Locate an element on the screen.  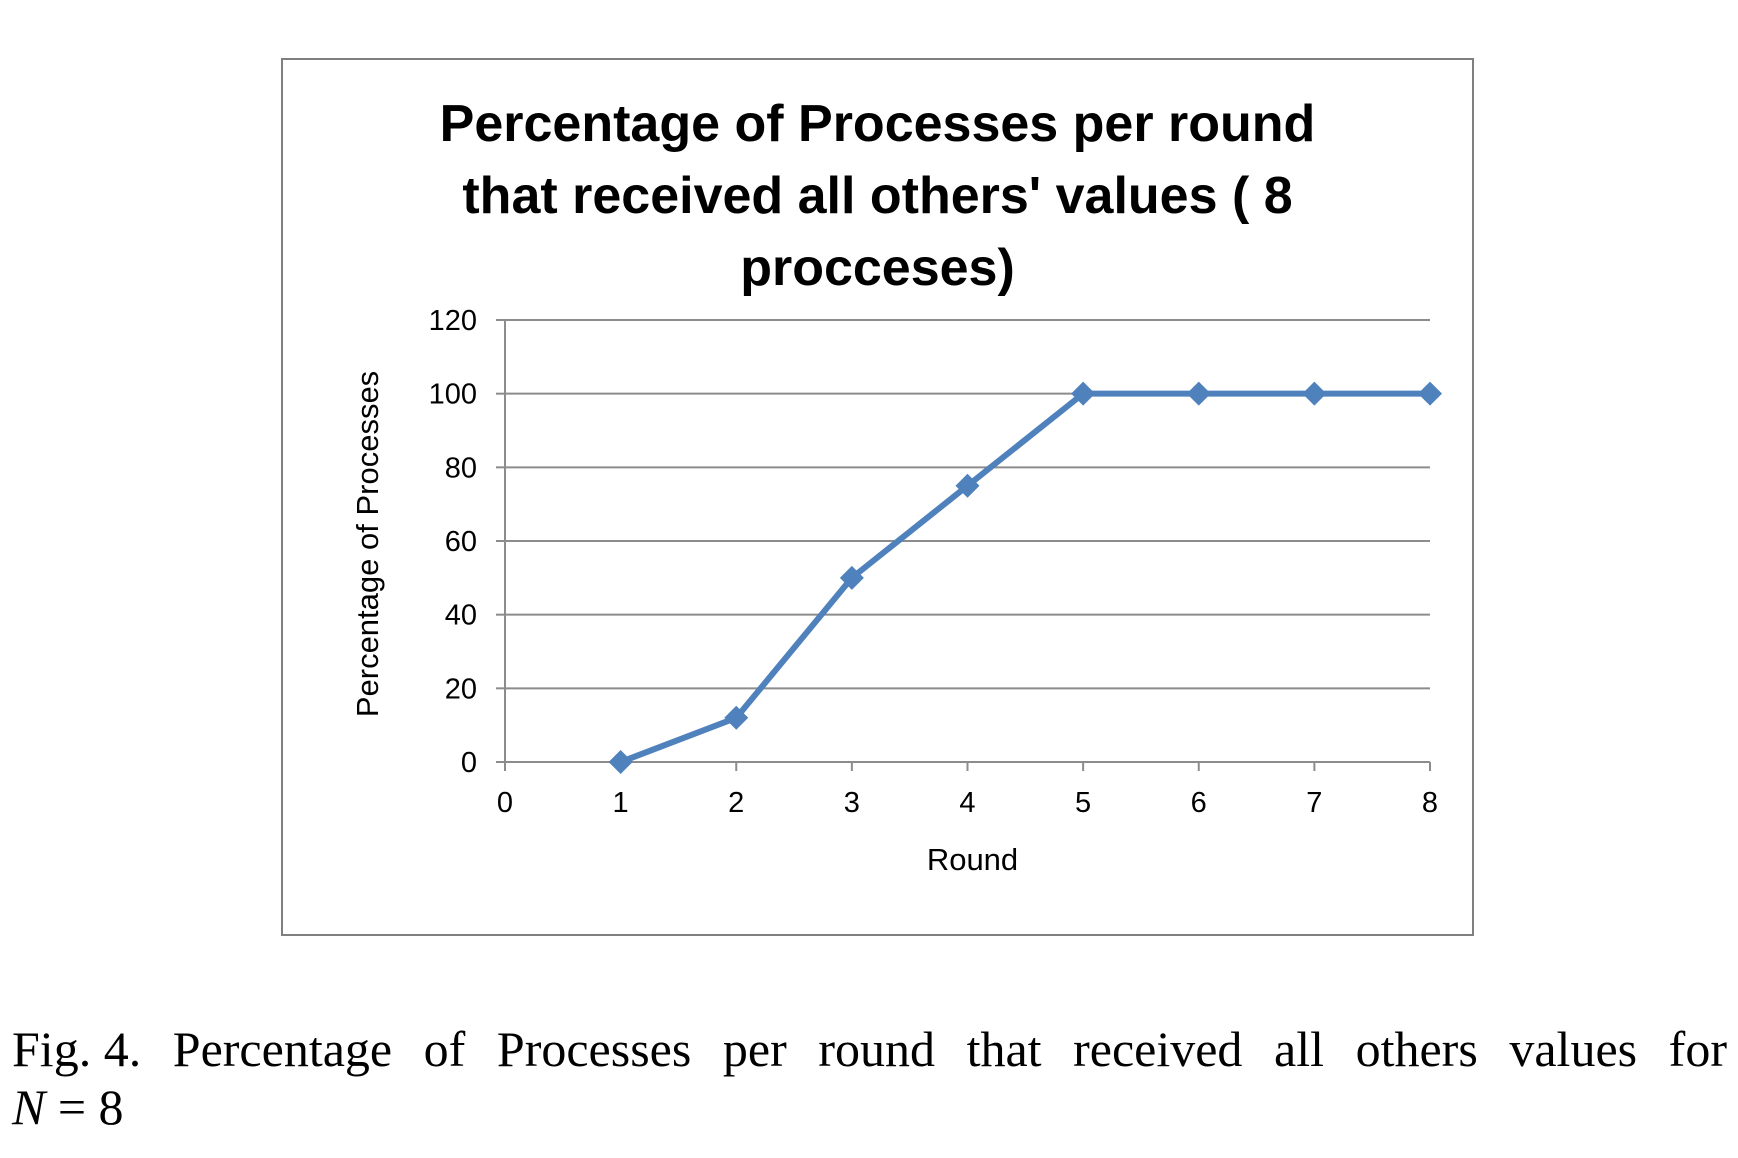
caption-label: Fig. 4. is located at coordinates (77, 1049).